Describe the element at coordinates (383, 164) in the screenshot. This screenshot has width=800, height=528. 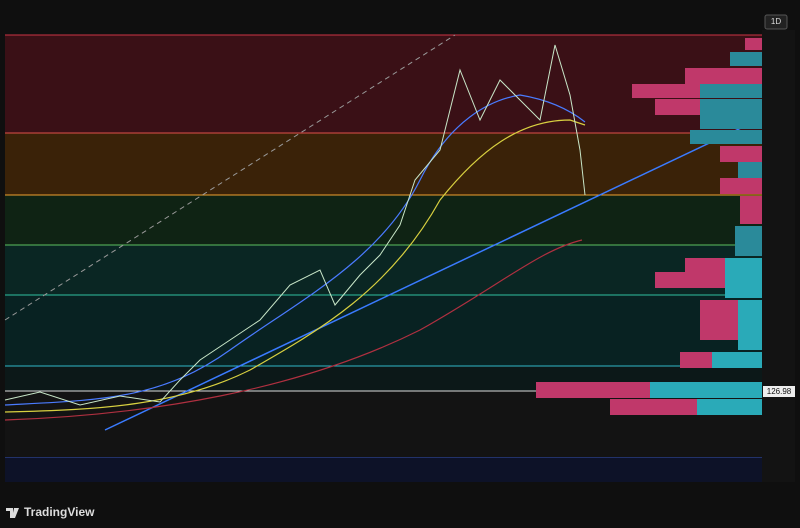
I see `zone-orange` at that location.